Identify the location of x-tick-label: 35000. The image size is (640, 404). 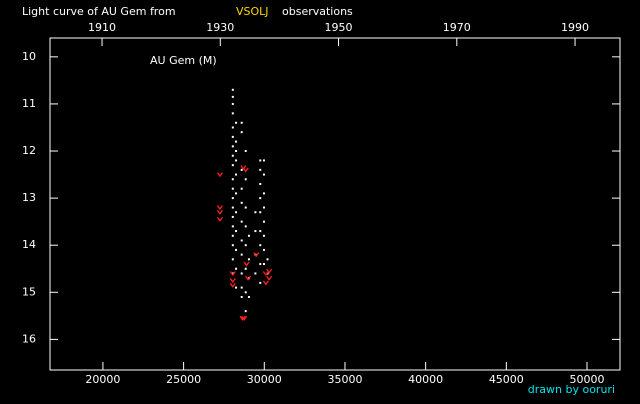
(344, 379).